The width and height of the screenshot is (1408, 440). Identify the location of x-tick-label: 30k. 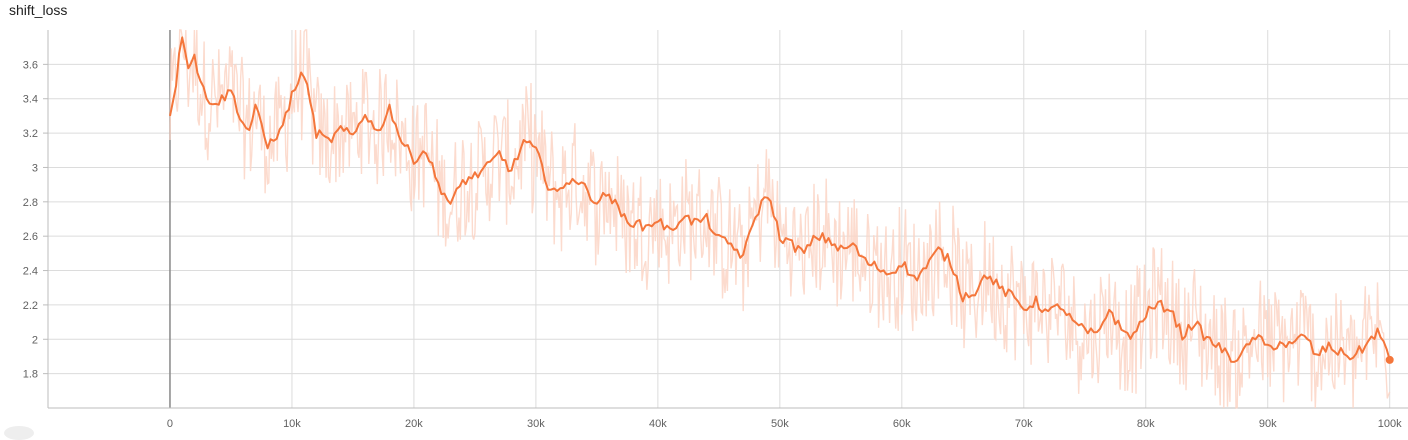
(536, 424).